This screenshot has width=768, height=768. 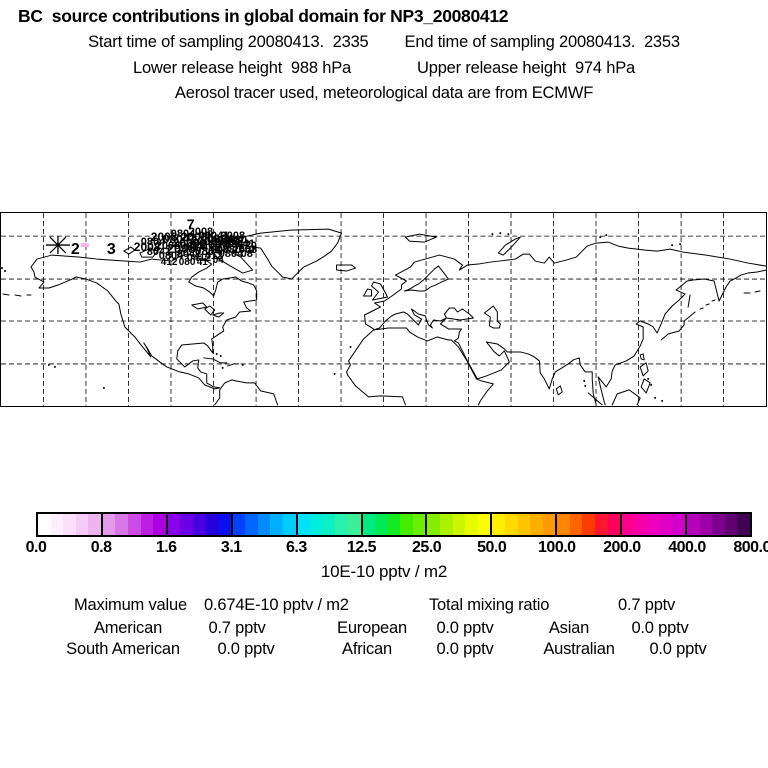 I want to click on colorbar-tick-0.8: 0.8, so click(x=101, y=547).